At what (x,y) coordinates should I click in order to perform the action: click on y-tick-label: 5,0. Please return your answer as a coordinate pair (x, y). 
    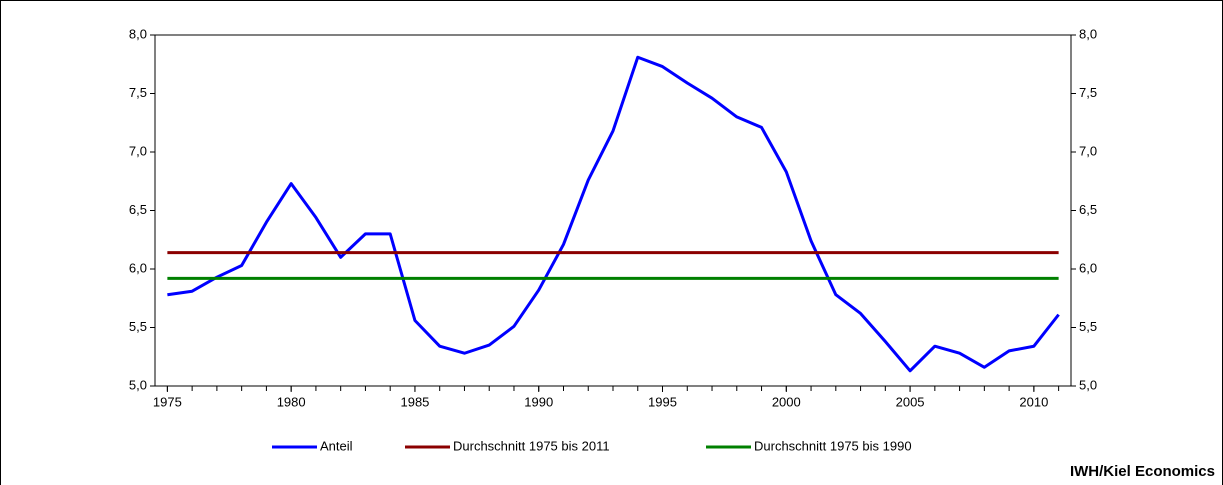
    Looking at the image, I should click on (138, 384).